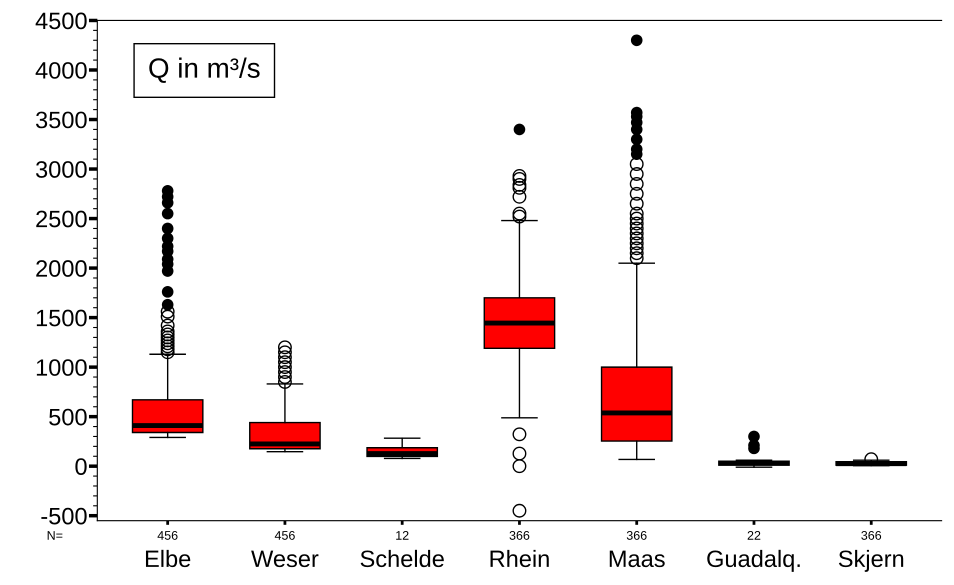 The width and height of the screenshot is (954, 585). Describe the element at coordinates (61, 70) in the screenshot. I see `y-tick-label: 4000` at that location.